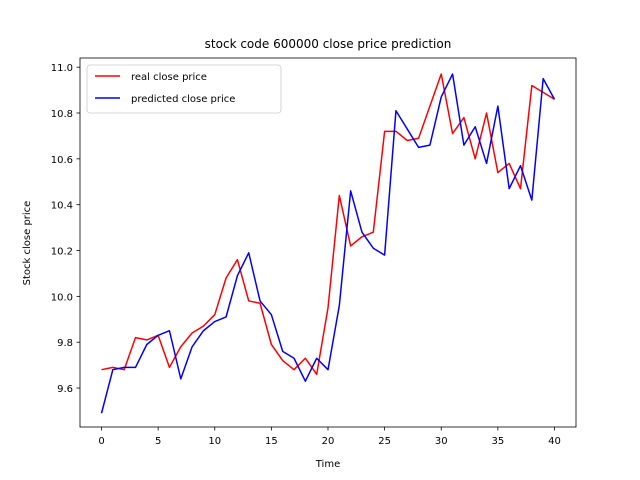 This screenshot has height=480, width=640. What do you see at coordinates (62, 206) in the screenshot?
I see `y-tick-label: 10.4` at bounding box center [62, 206].